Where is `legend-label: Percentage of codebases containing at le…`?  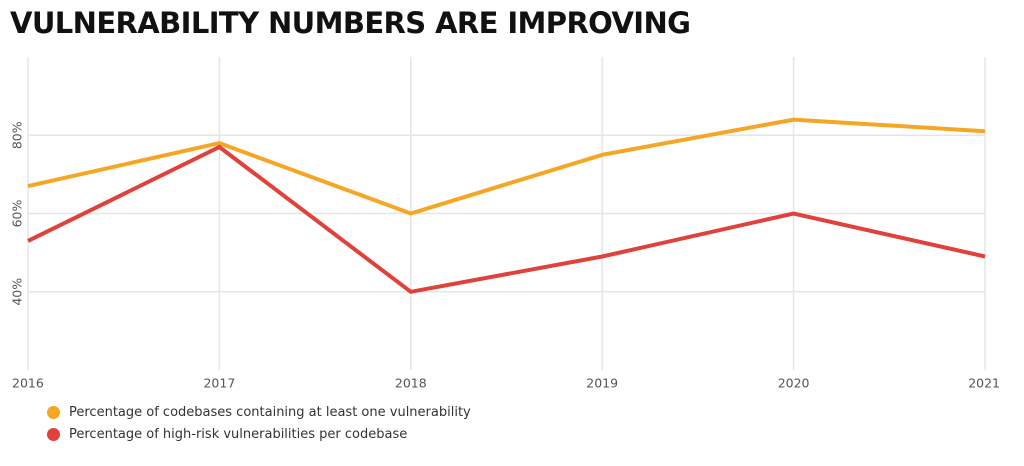 legend-label: Percentage of codebases containing at le… is located at coordinates (270, 412).